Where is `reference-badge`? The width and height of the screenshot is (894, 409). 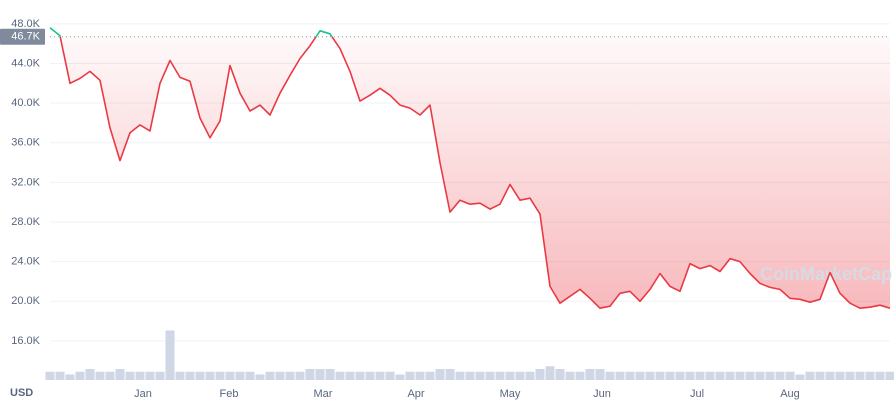
reference-badge is located at coordinates (22, 36).